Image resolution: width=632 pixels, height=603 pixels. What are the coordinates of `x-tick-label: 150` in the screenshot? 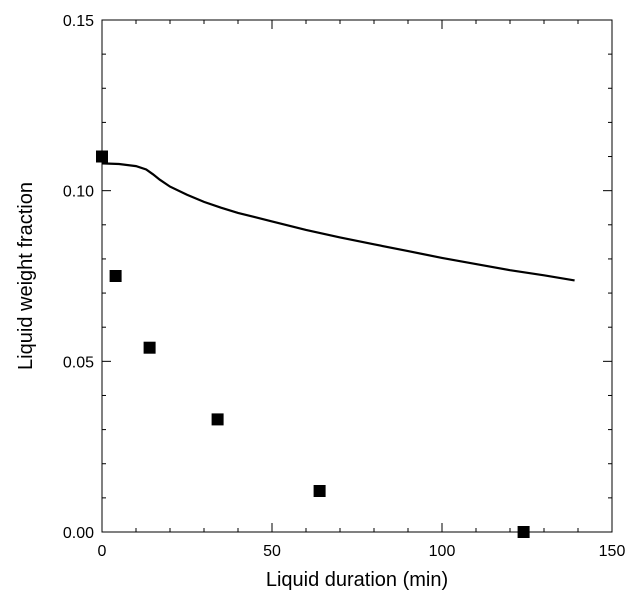 It's located at (612, 551).